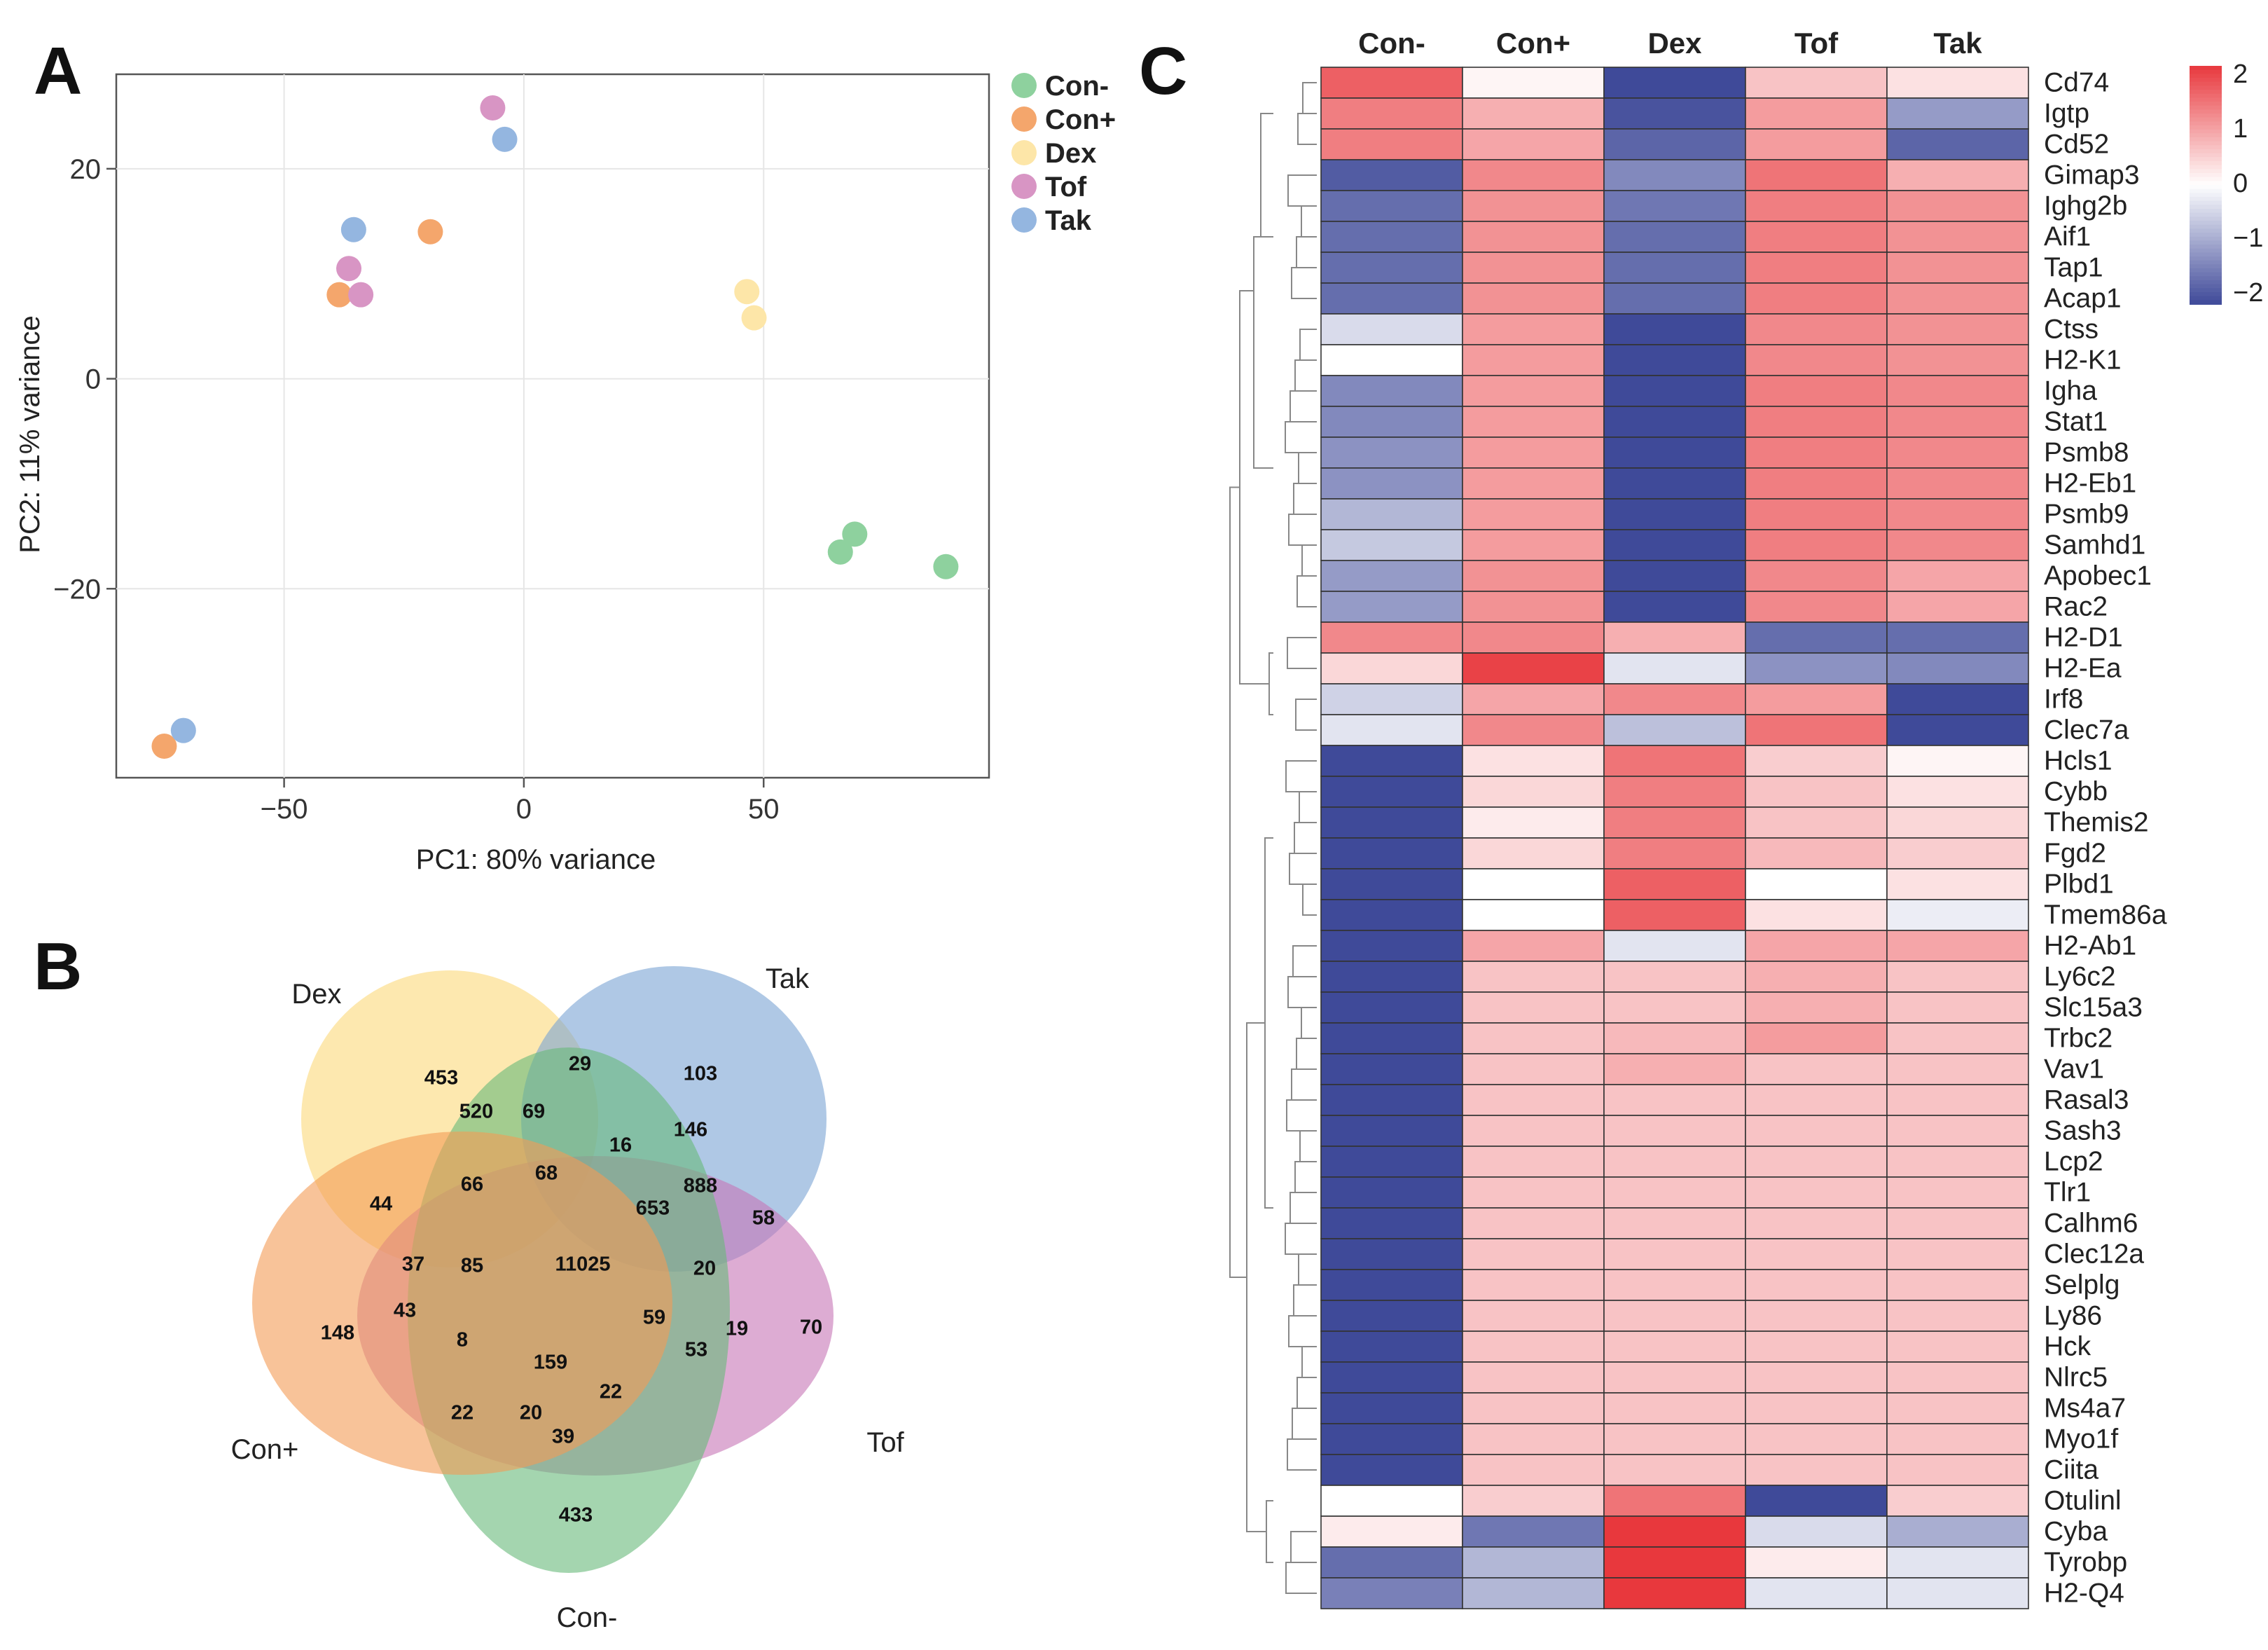 The image size is (2268, 1650). What do you see at coordinates (2083, 1500) in the screenshot?
I see `heatmap-gene-label: Otulinl` at bounding box center [2083, 1500].